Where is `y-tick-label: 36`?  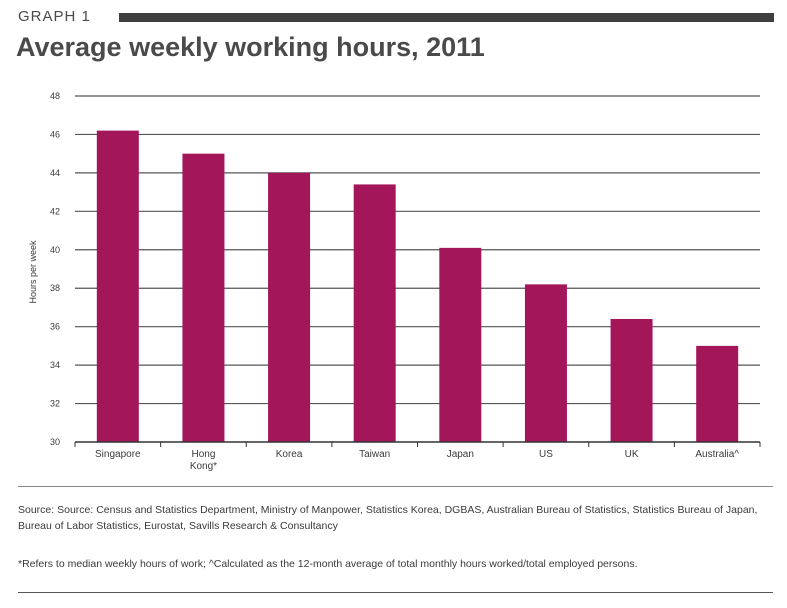 y-tick-label: 36 is located at coordinates (55, 327).